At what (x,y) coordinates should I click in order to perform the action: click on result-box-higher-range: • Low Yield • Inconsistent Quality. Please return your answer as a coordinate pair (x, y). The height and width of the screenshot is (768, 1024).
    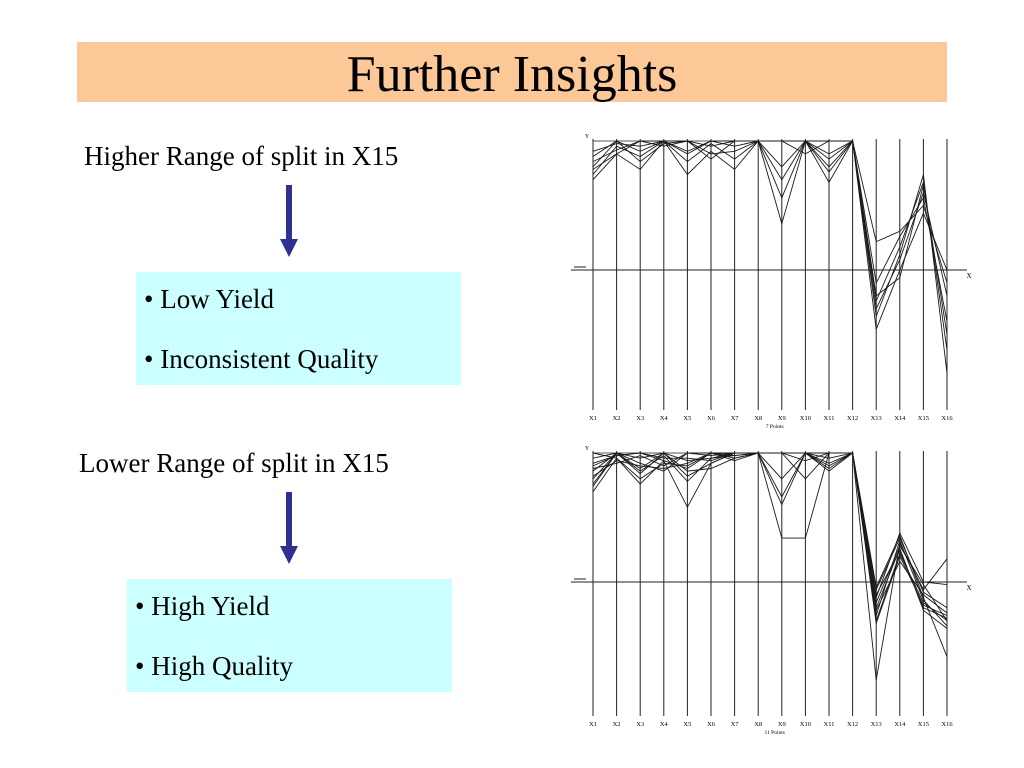
    Looking at the image, I should click on (298, 328).